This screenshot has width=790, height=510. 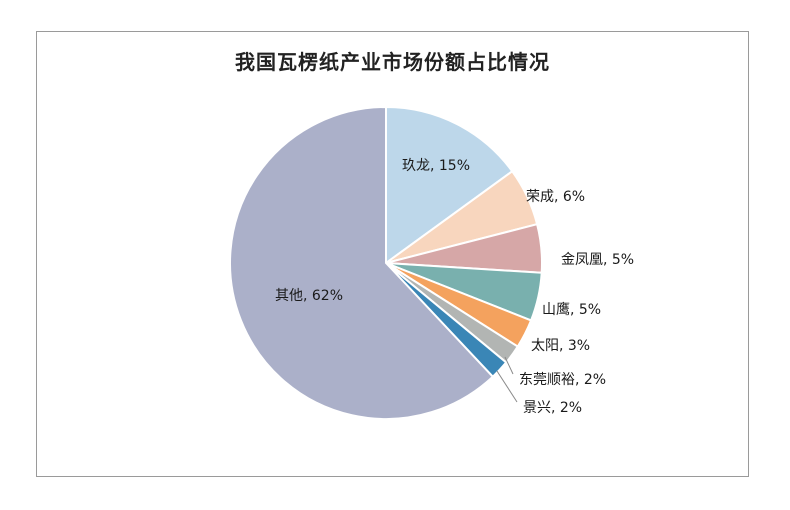 I want to click on slice-label-7: 景兴, 2%, so click(x=552, y=408).